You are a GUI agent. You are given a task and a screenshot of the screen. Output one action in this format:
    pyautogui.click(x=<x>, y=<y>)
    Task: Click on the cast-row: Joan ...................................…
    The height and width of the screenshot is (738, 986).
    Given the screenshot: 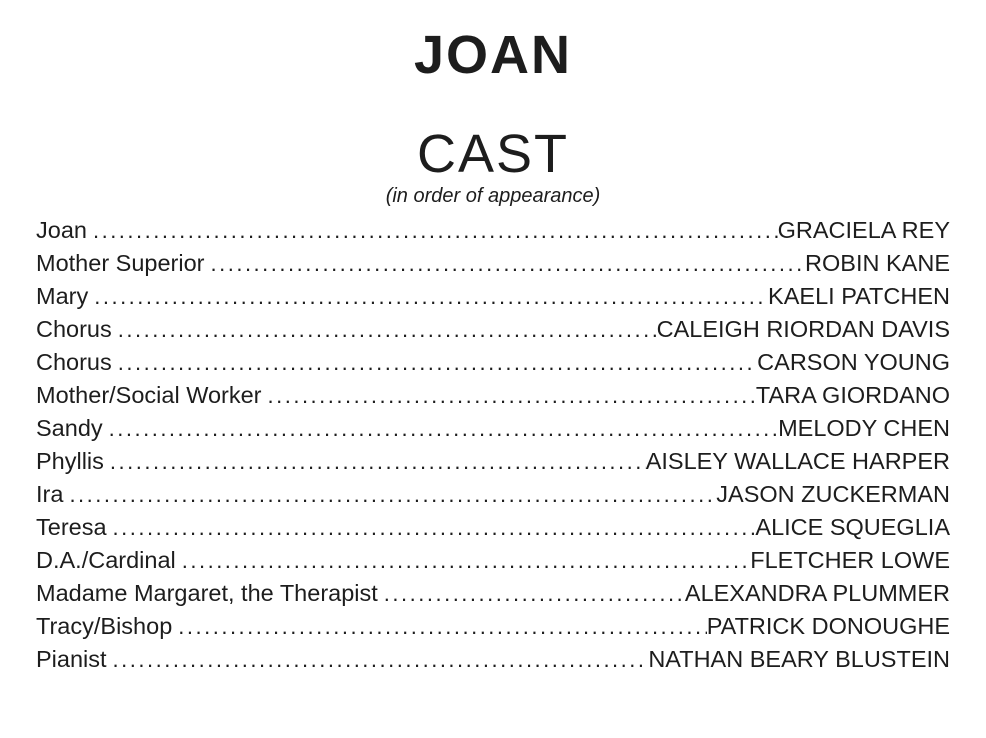 What is the action you would take?
    pyautogui.click(x=493, y=230)
    